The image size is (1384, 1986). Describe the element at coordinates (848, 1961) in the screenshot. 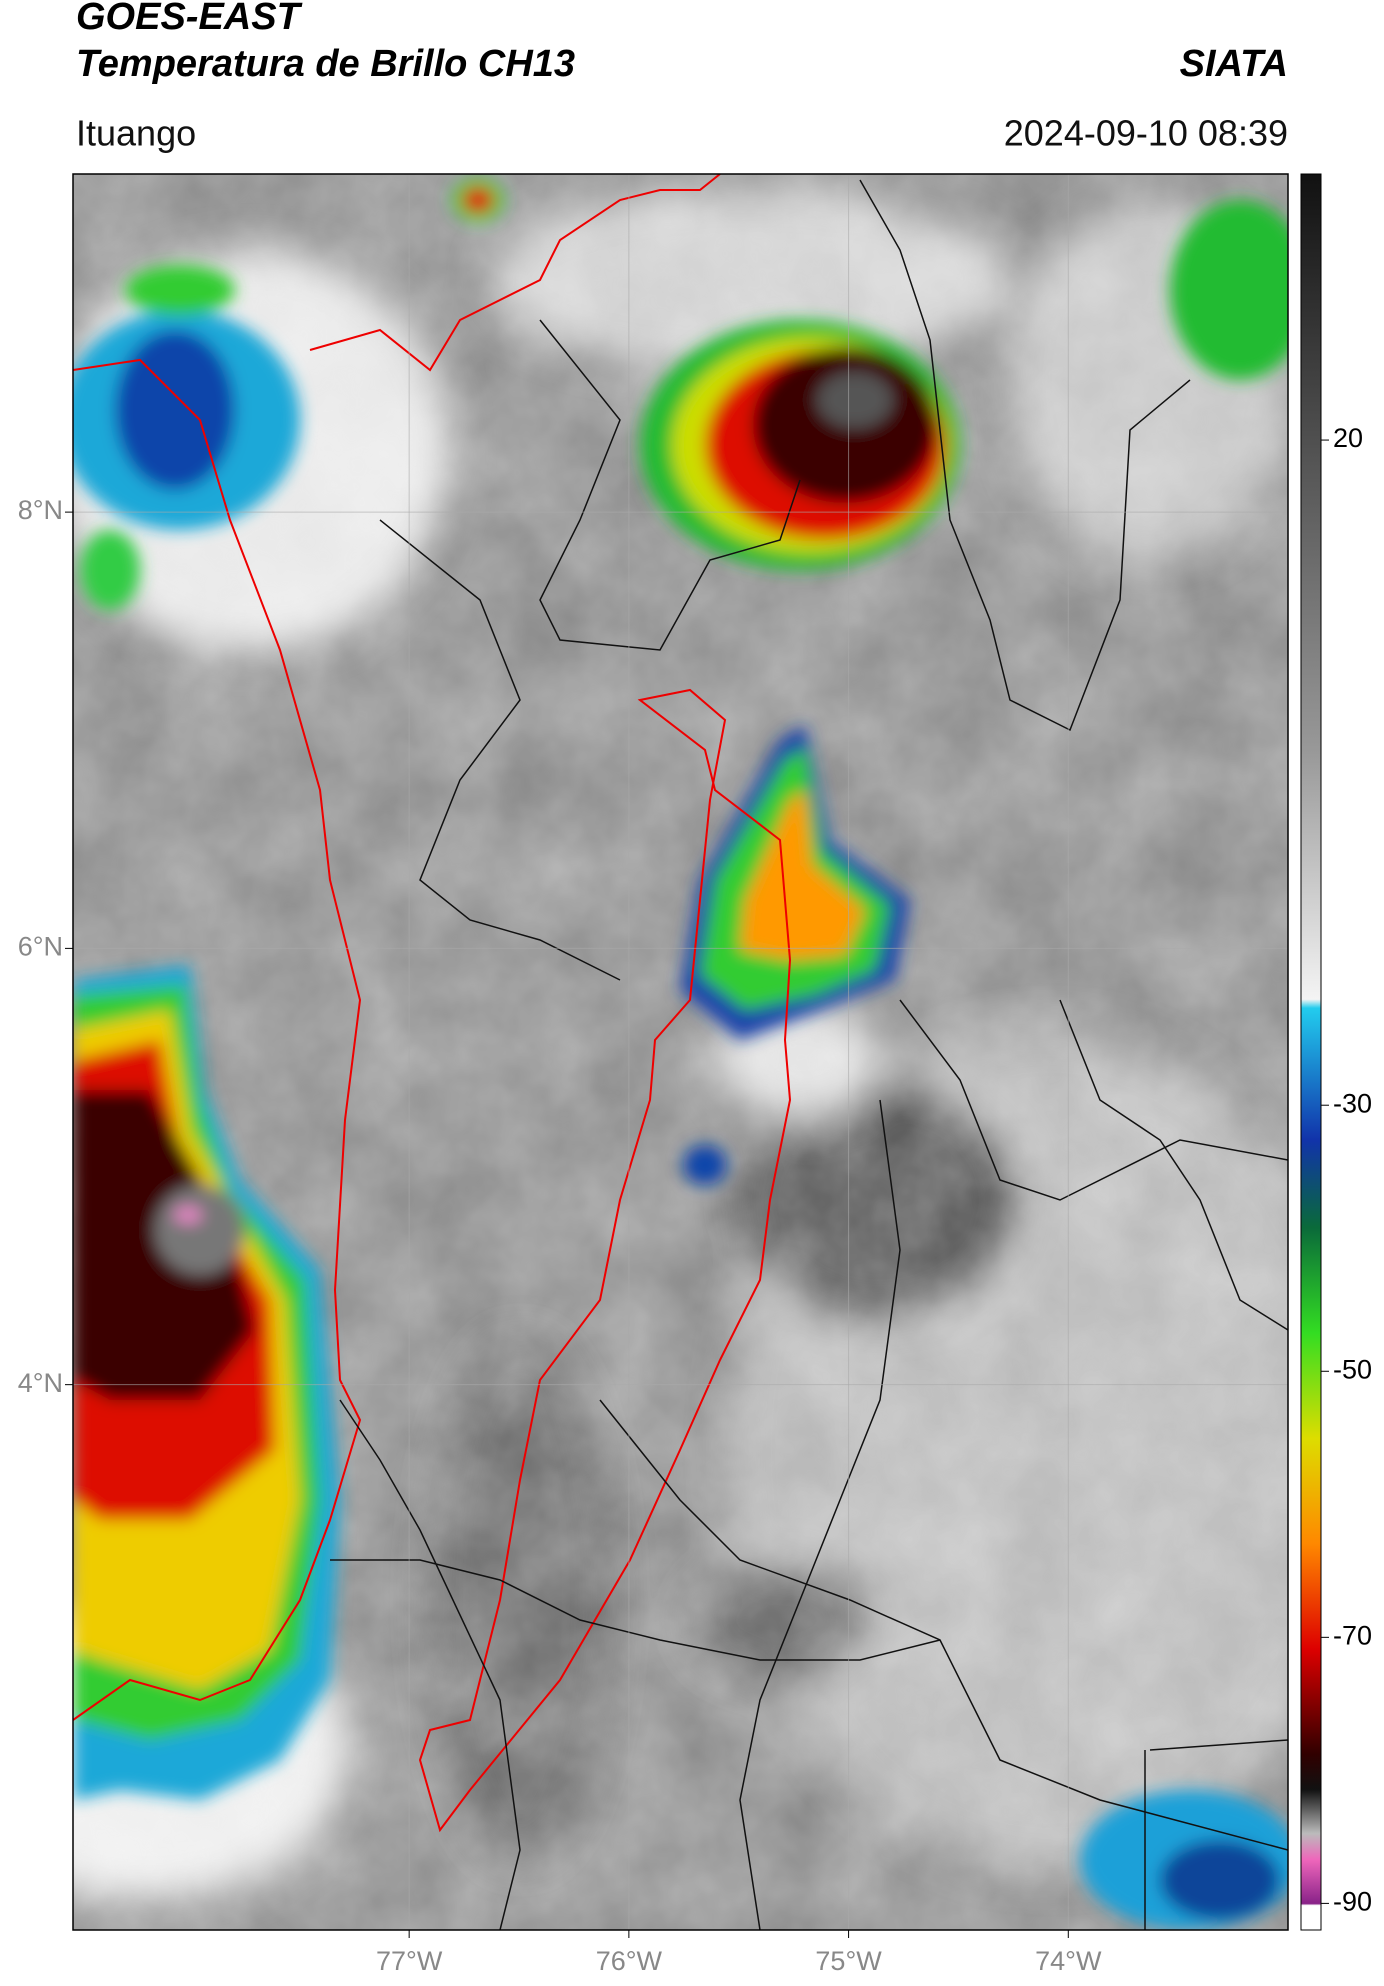

I see `x-tick-label: 75°W` at that location.